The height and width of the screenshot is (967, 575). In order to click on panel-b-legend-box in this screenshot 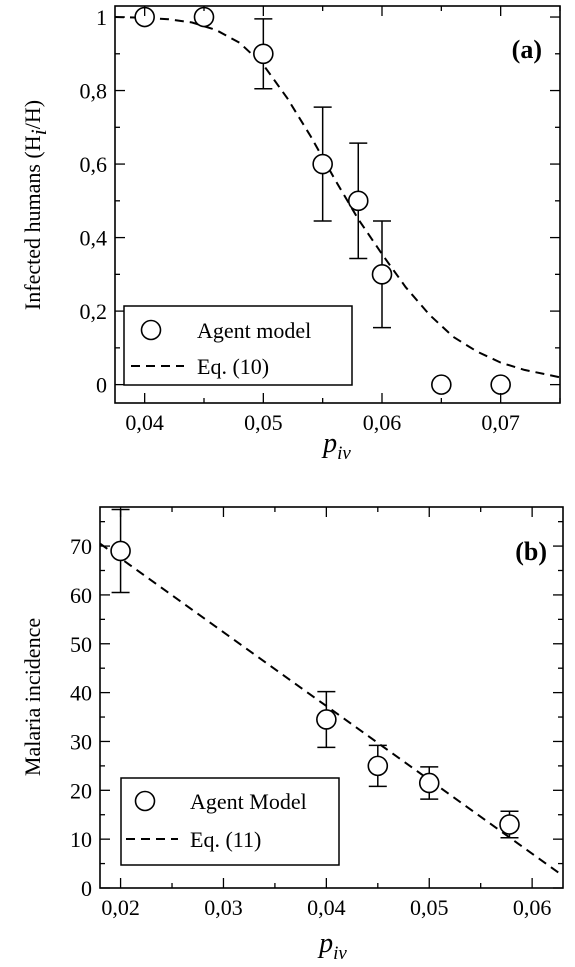, I will do `click(230, 821)`.